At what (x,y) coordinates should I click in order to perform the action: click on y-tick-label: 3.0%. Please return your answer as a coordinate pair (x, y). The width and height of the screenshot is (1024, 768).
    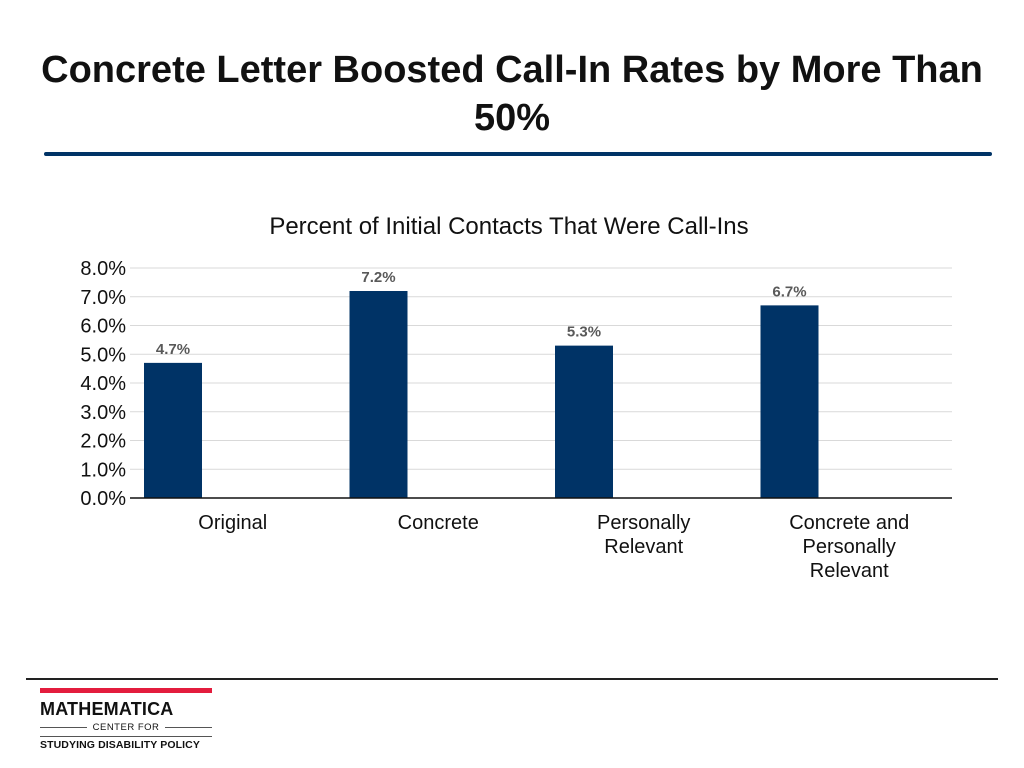
    Looking at the image, I should click on (103, 413).